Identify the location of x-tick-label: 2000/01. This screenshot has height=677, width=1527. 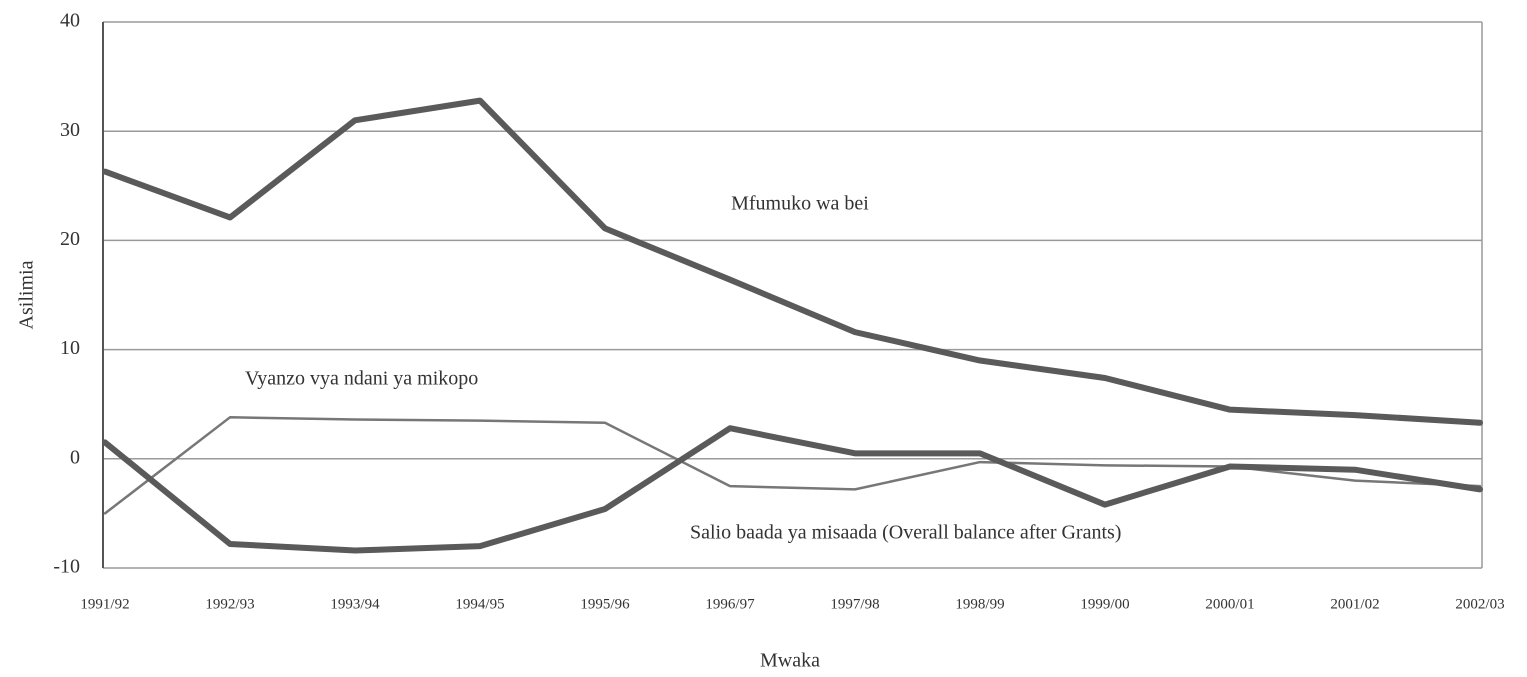
(1229, 604).